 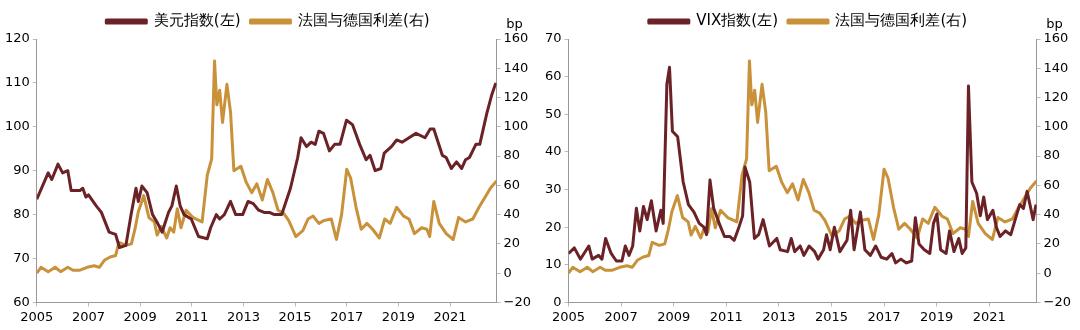 What do you see at coordinates (553, 188) in the screenshot?
I see `y-tick-label: 30` at bounding box center [553, 188].